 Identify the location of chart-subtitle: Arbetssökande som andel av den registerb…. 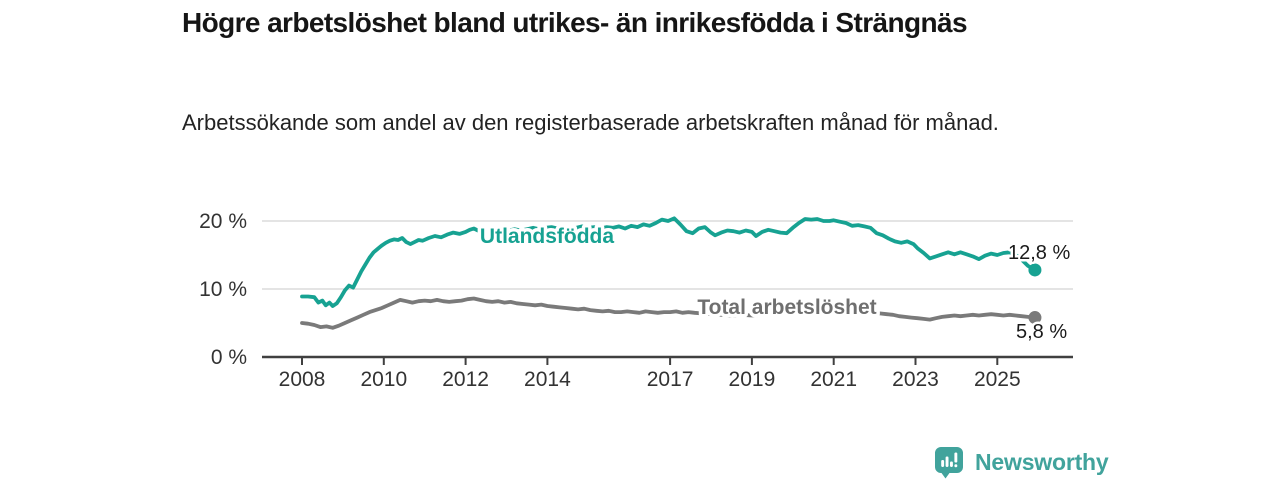
(590, 122).